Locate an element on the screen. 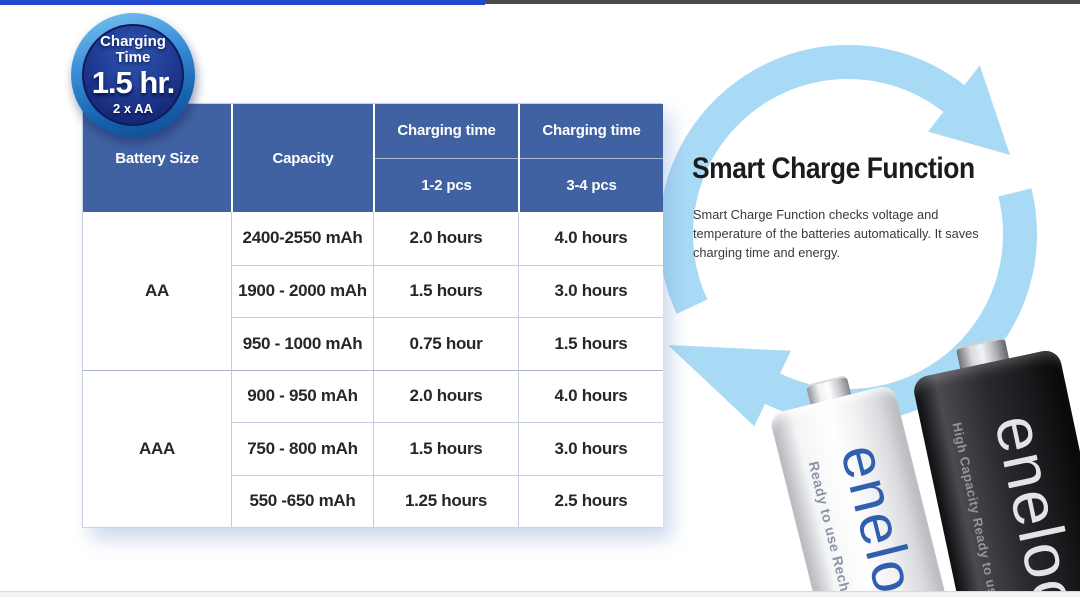 The height and width of the screenshot is (597, 1080). charging-time-badge: Charging Time 1.5 hr. 2 x AA is located at coordinates (133, 75).